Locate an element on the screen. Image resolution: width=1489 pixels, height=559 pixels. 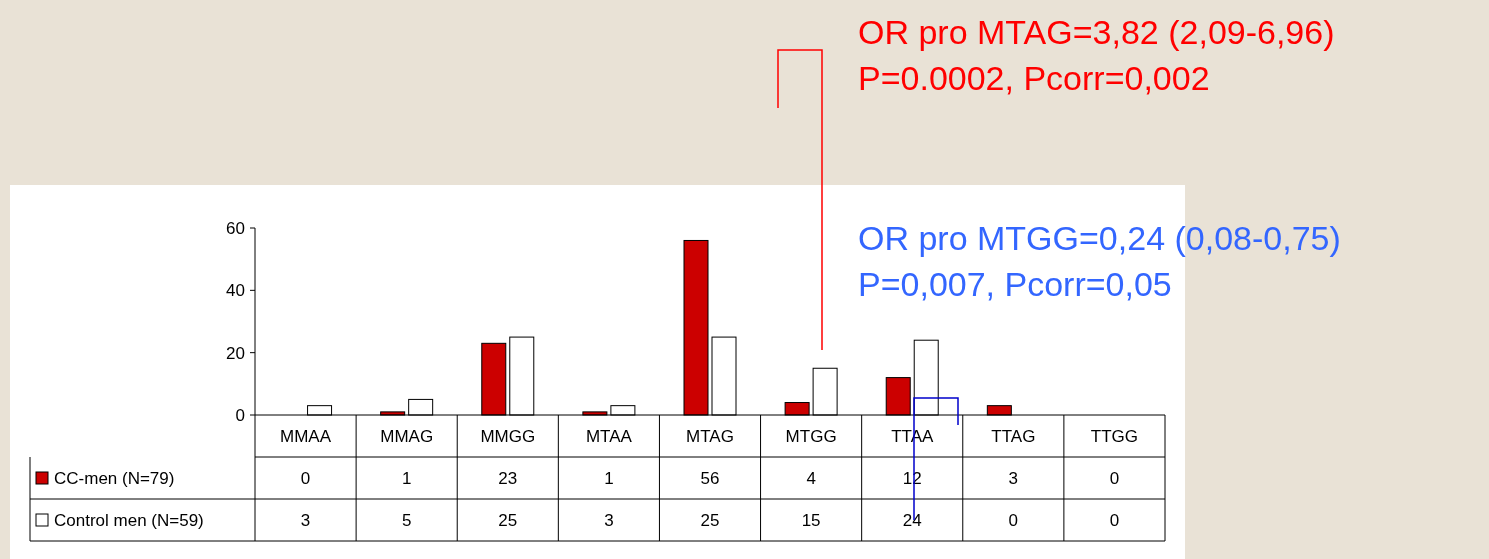
x-tick-label: TTAG is located at coordinates (1013, 436).